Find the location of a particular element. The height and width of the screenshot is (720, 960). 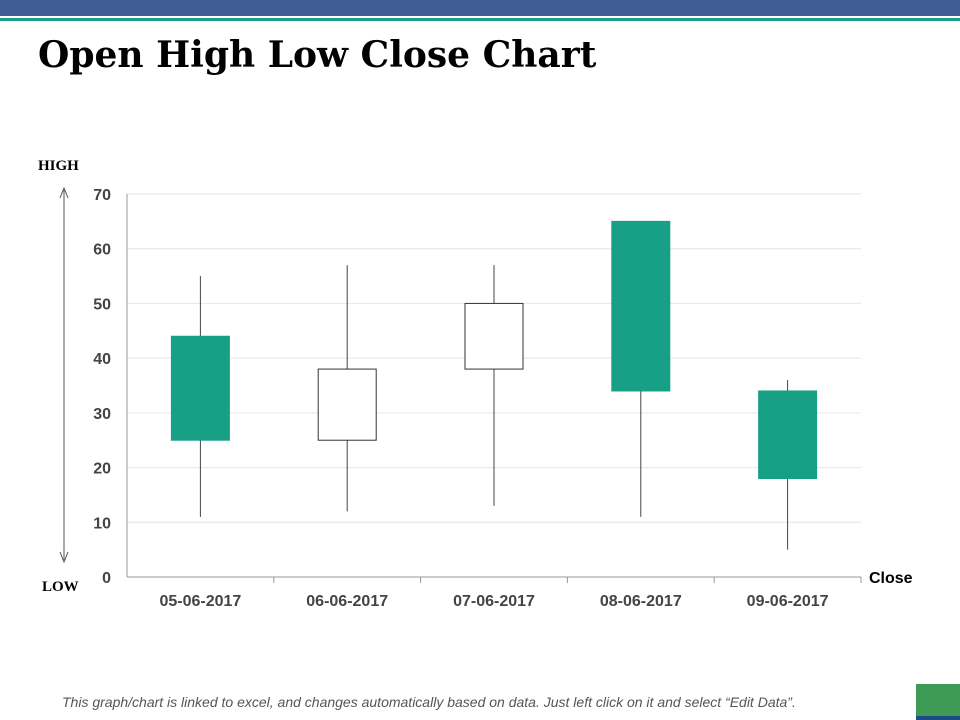

candle-07-06-2017 is located at coordinates (494, 385).